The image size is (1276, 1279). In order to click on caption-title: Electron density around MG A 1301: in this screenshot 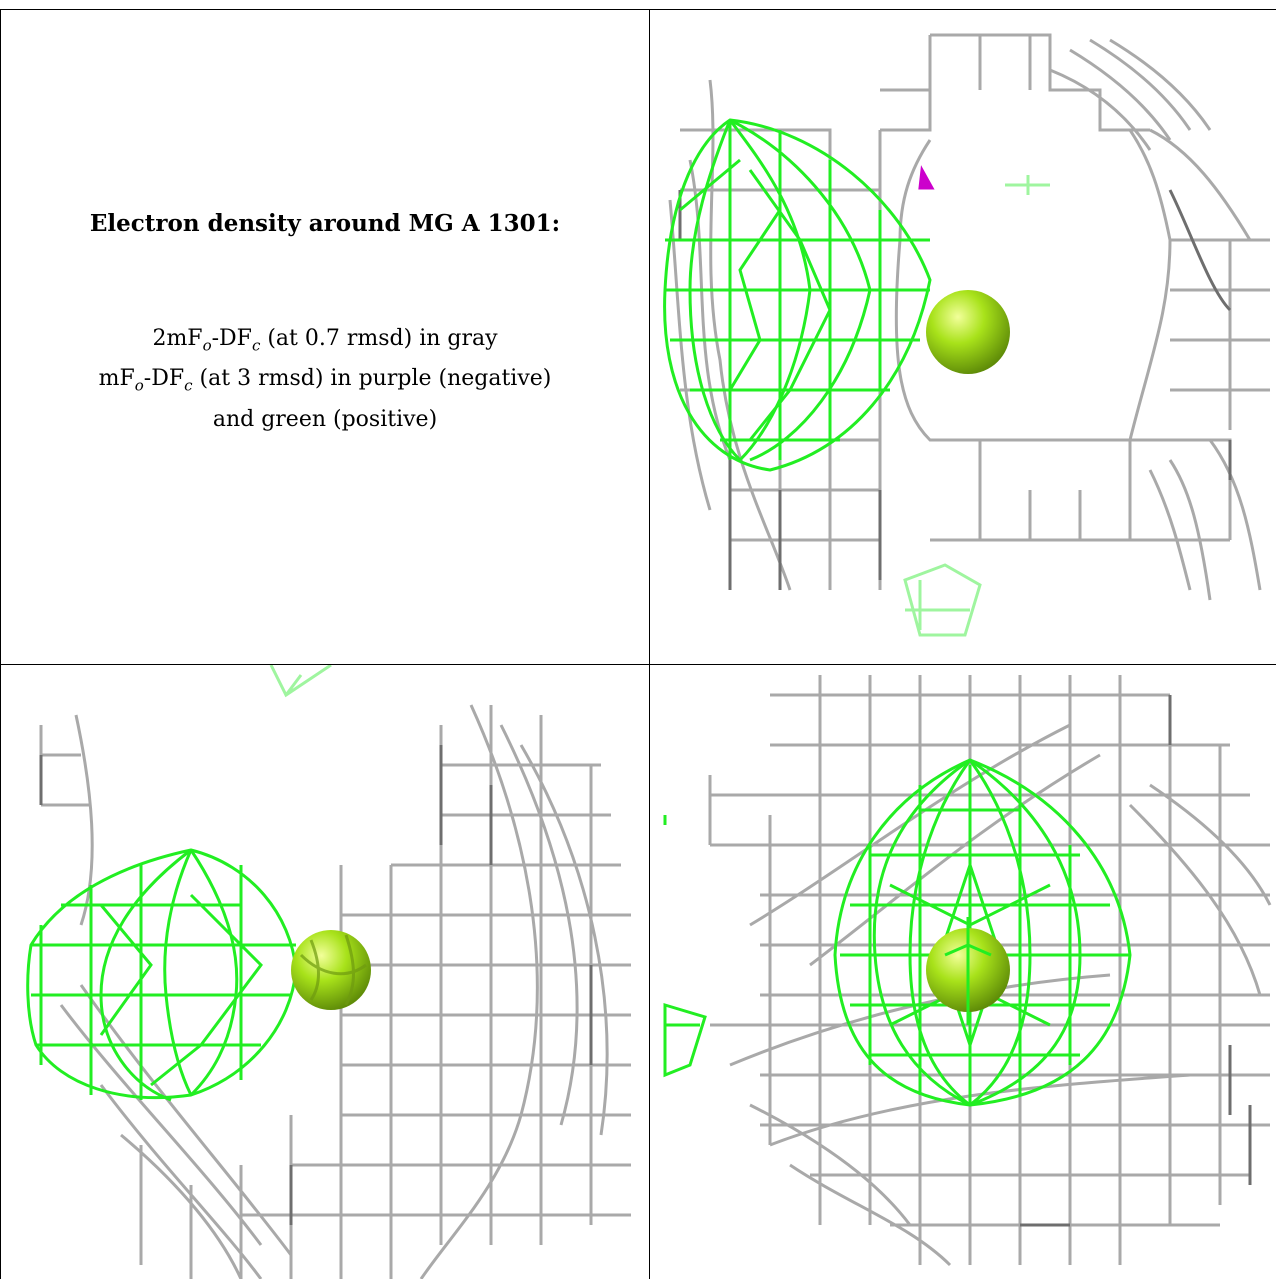, I will do `click(325, 223)`.